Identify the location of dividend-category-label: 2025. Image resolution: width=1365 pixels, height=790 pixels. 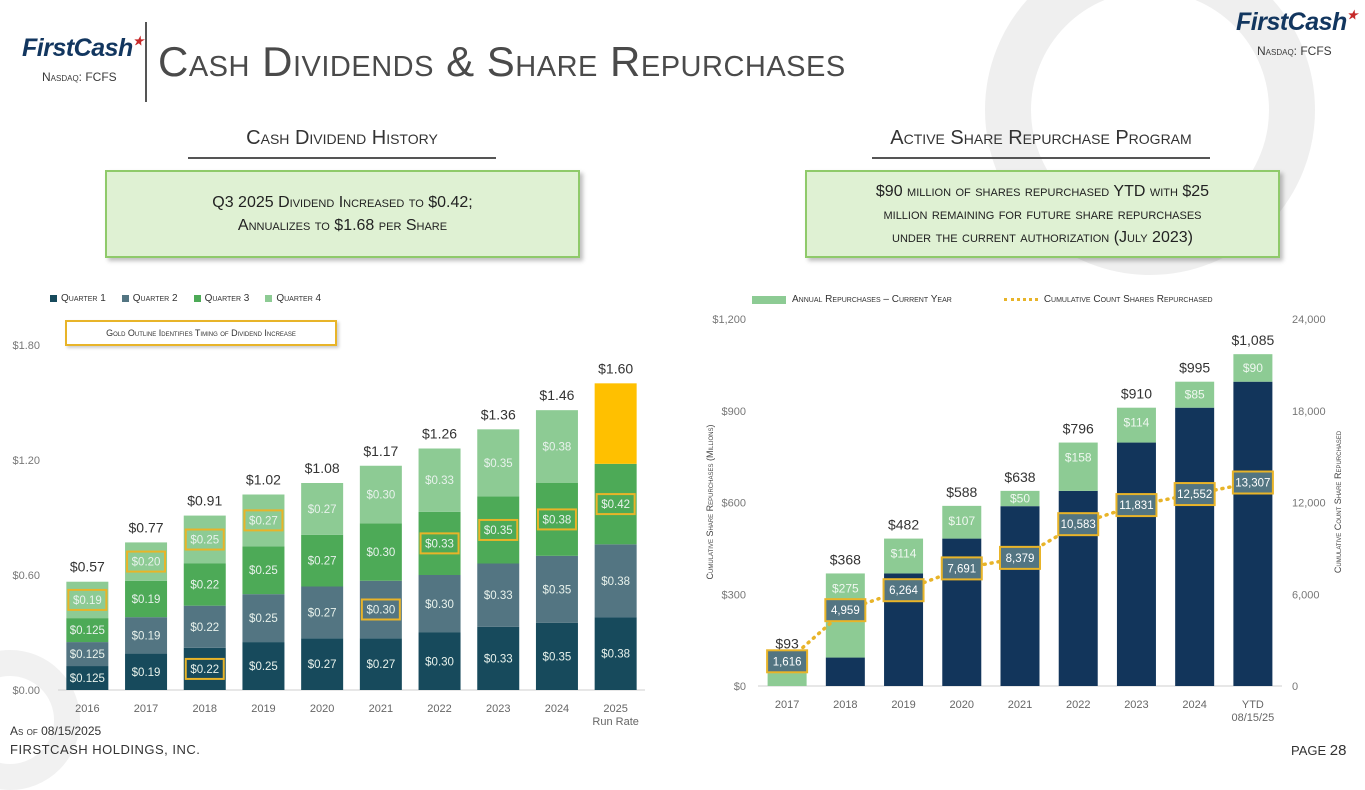
(615, 709).